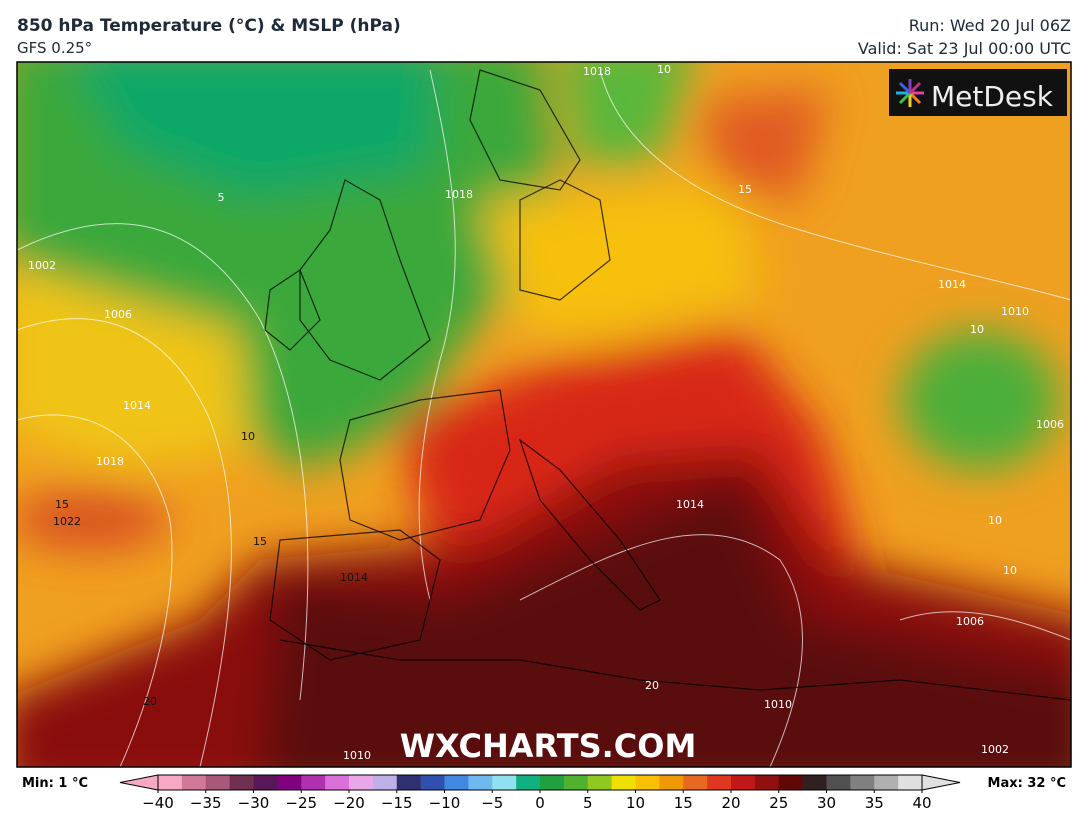 Image resolution: width=1088 pixels, height=837 pixels. What do you see at coordinates (826, 803) in the screenshot?
I see `colorbar-tick-label: 30` at bounding box center [826, 803].